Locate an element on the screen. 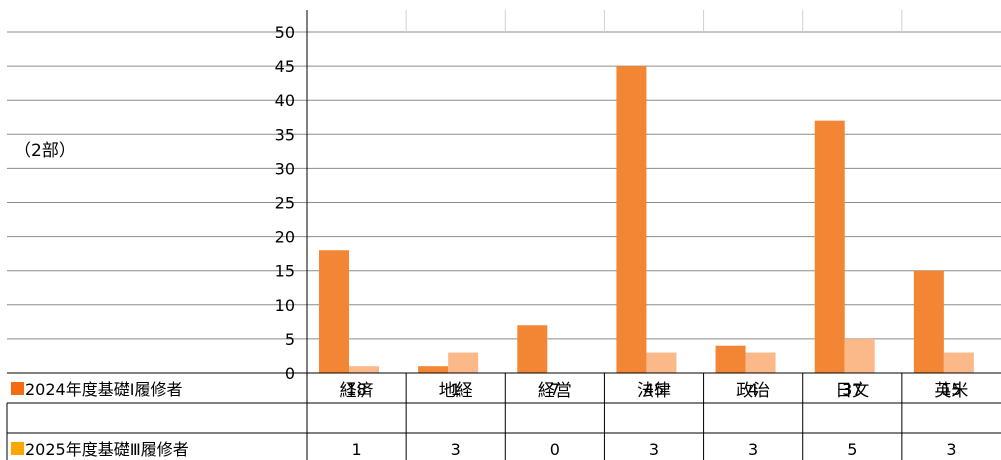 This screenshot has height=460, width=1001. category-label: 英米 is located at coordinates (951, 391).